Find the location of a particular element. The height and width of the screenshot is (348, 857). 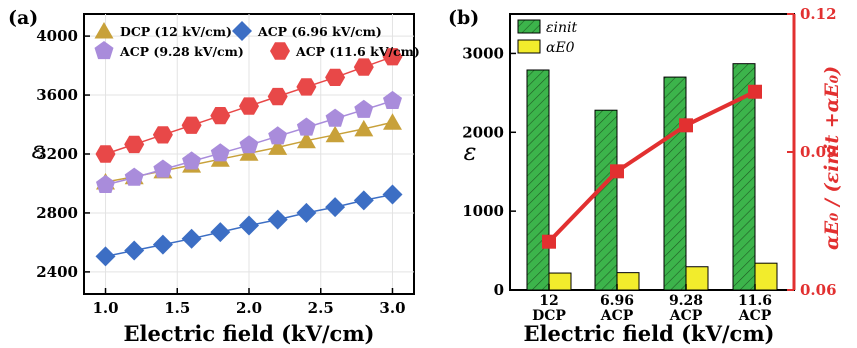

y-tick-label: 2000 is located at coordinates (483, 132).